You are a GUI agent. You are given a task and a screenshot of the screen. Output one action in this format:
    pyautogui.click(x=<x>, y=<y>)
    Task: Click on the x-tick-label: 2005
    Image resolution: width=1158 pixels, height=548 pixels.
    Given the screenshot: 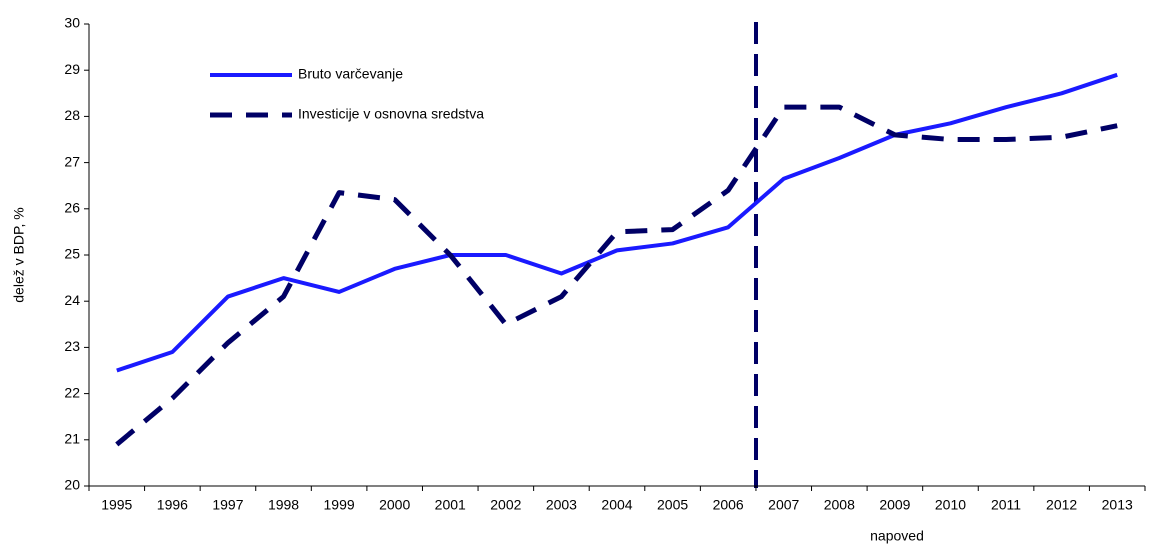 What is the action you would take?
    pyautogui.click(x=672, y=505)
    